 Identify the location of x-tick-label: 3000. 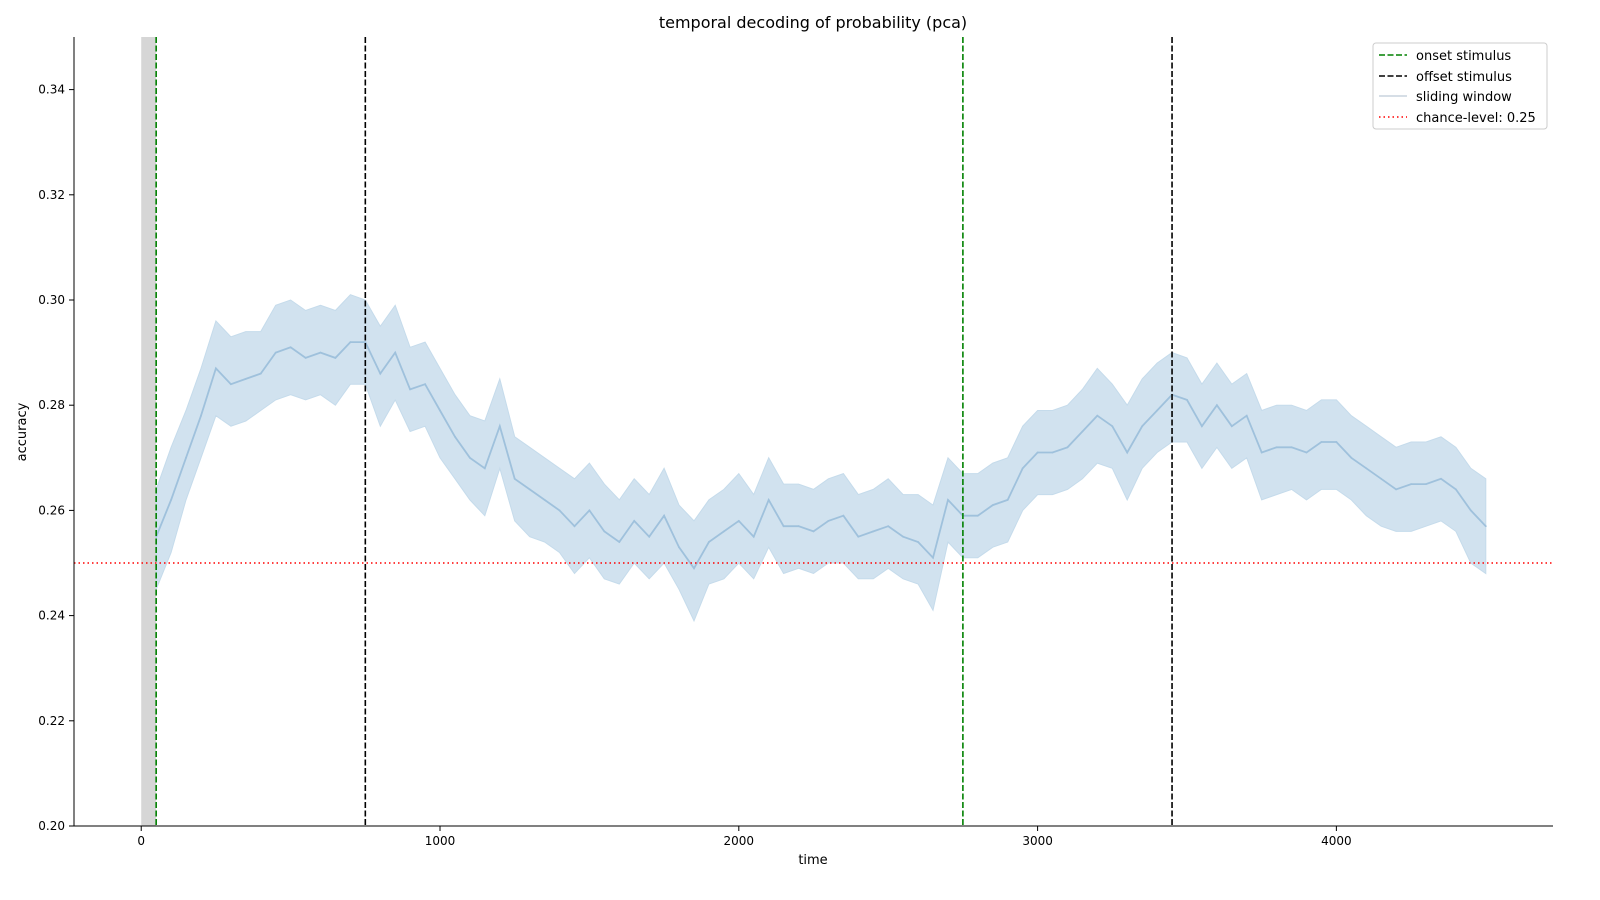
(1037, 841).